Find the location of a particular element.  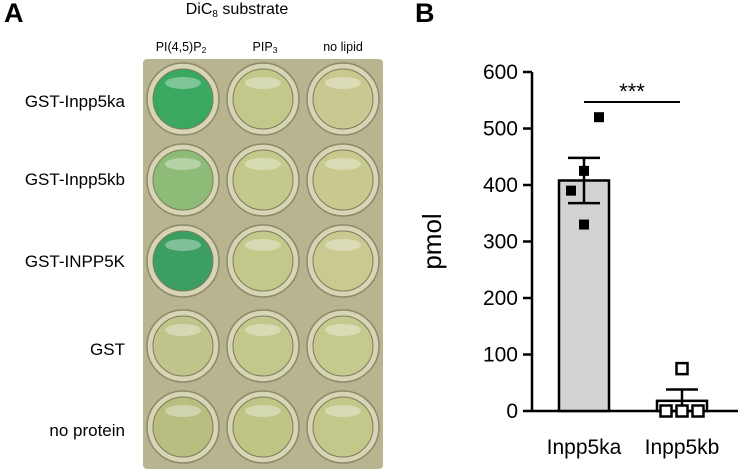

x-tick-label: Inpp5kb is located at coordinates (682, 447).